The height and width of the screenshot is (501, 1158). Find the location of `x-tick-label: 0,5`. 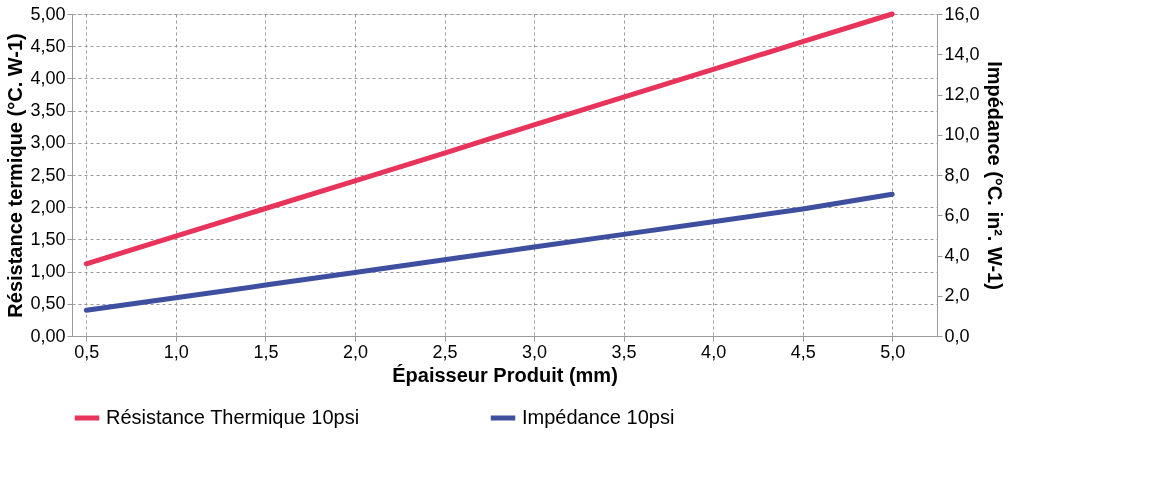

x-tick-label: 0,5 is located at coordinates (87, 351).